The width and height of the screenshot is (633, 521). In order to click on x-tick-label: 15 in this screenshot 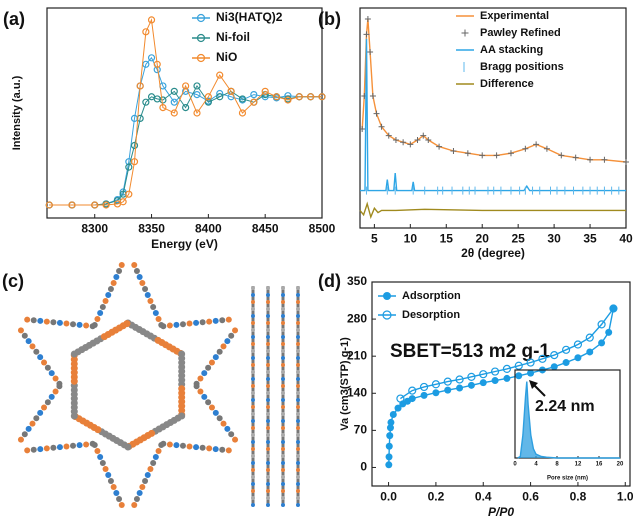, I will do `click(447, 239)`.